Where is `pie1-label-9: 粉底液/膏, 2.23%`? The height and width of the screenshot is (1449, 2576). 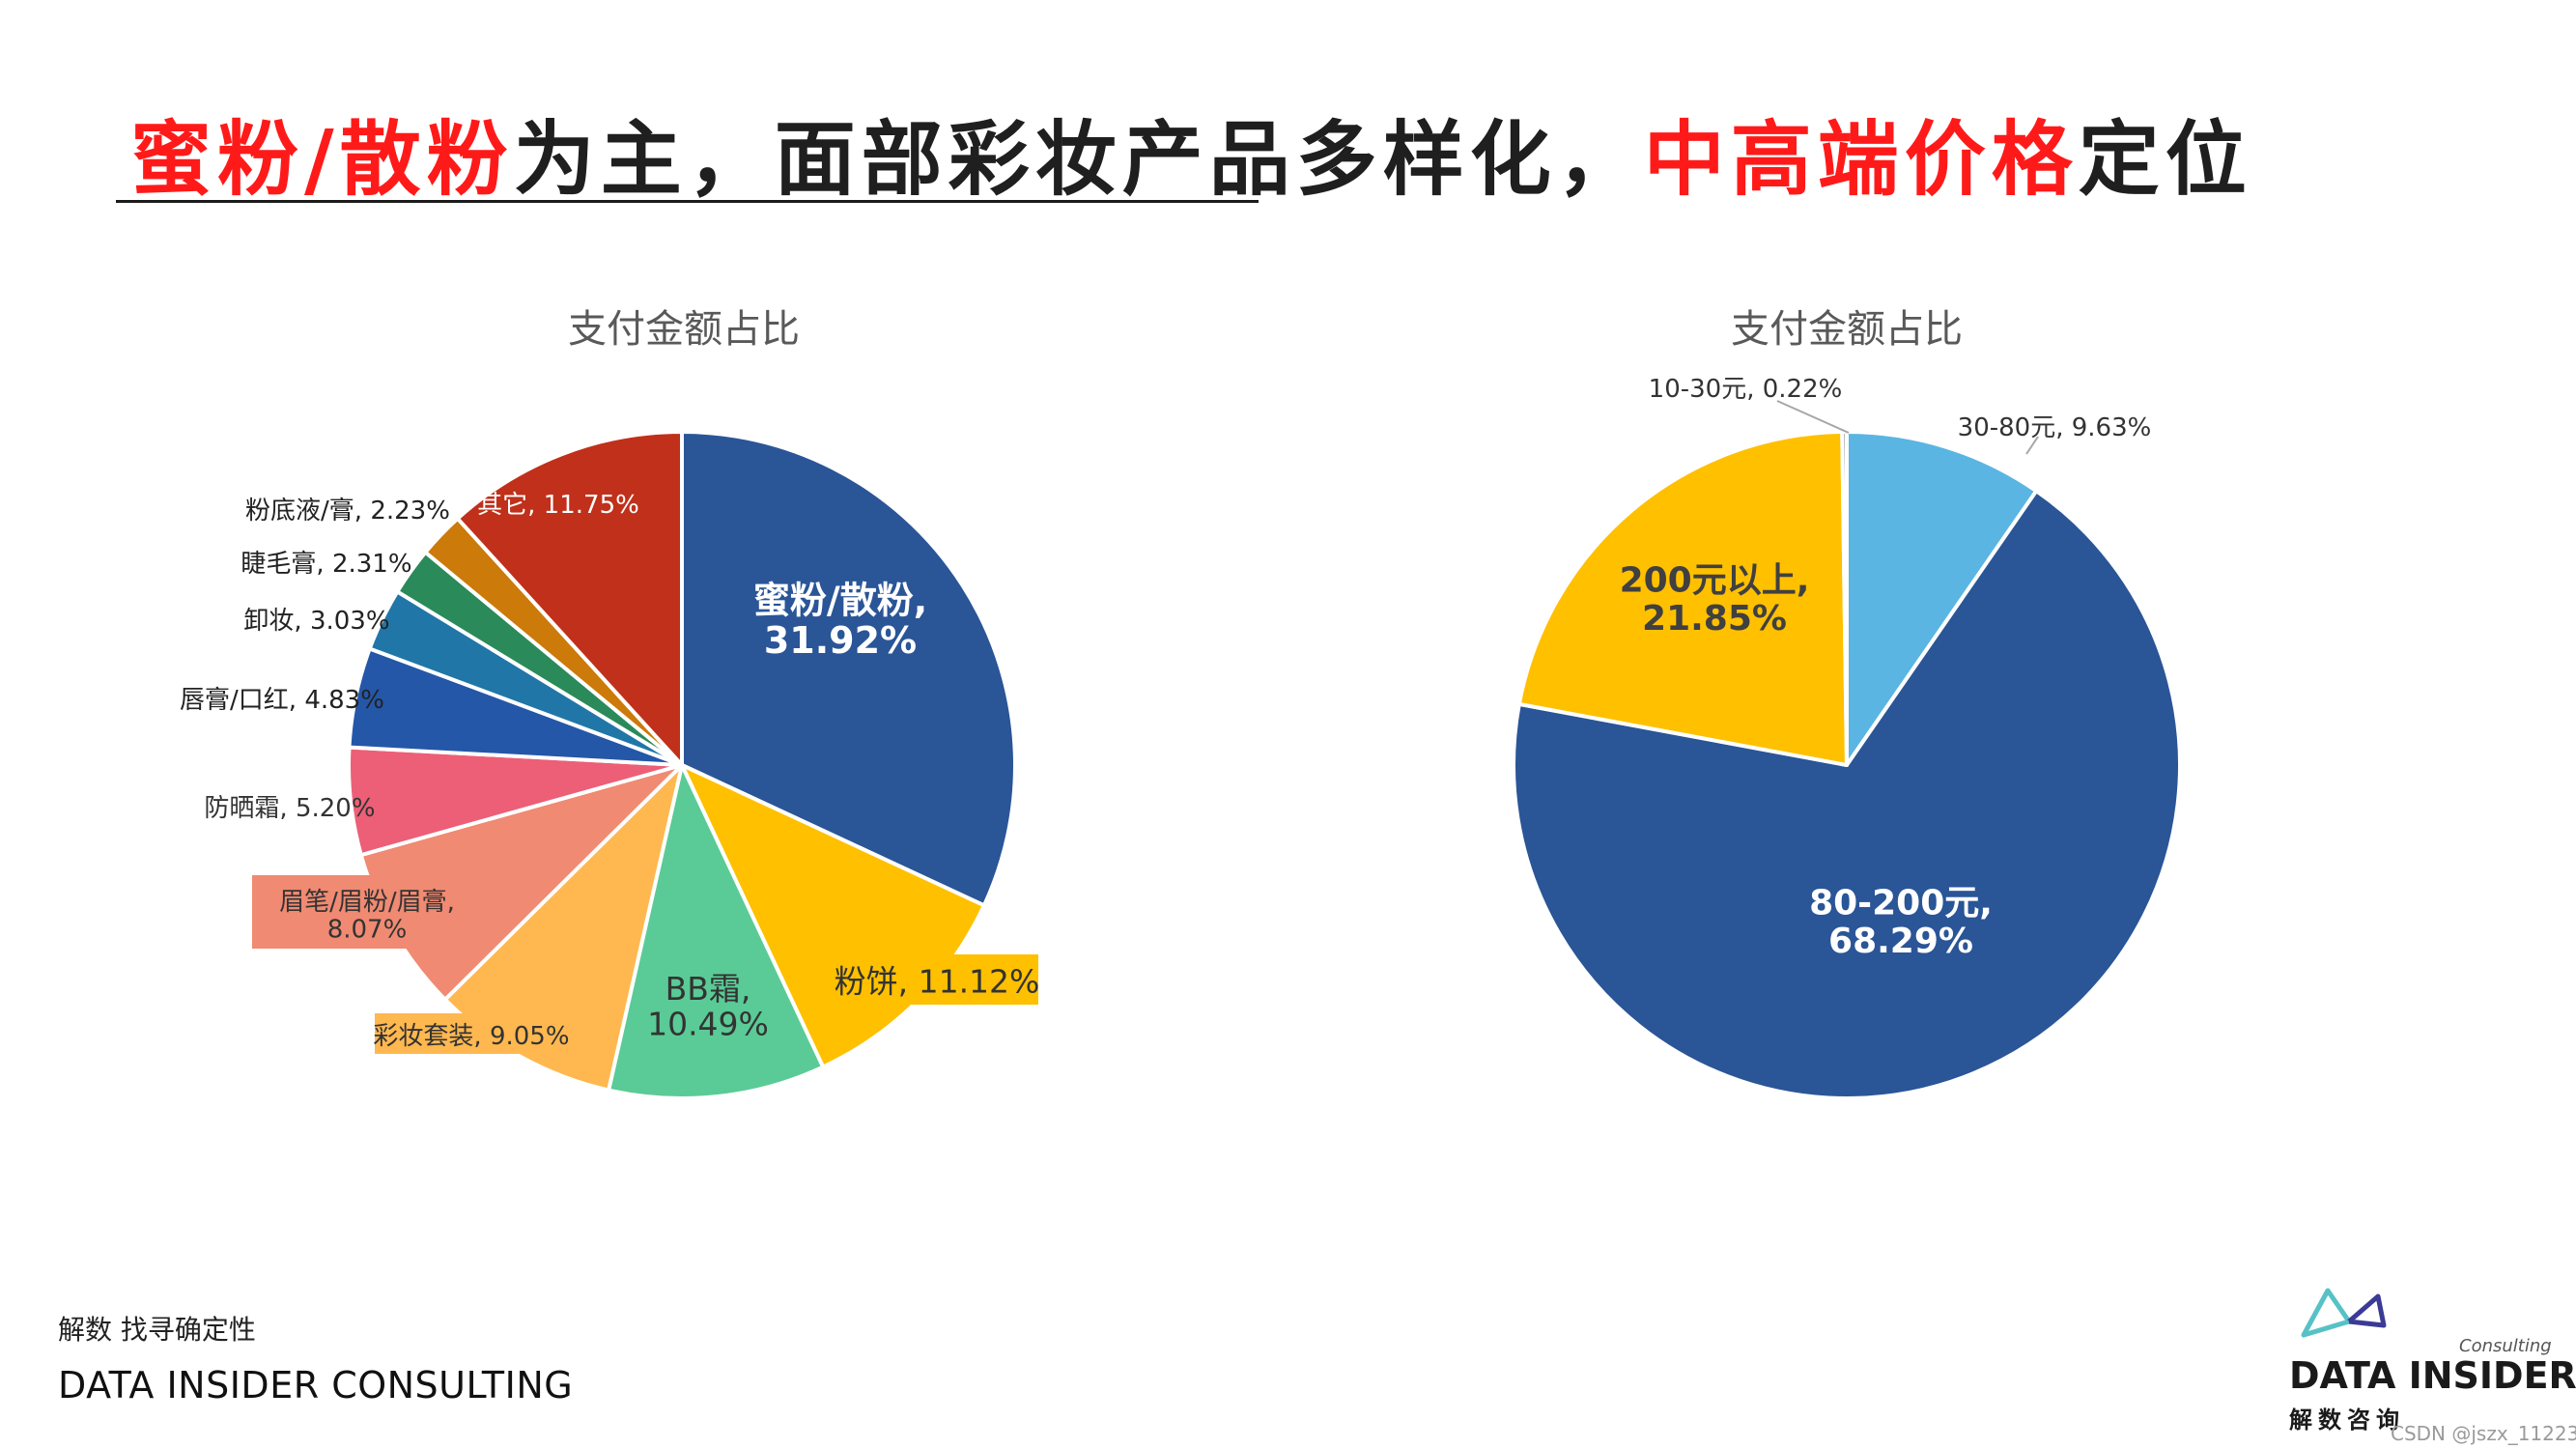
pie1-label-9: 粉底液/膏, 2.23% is located at coordinates (347, 511).